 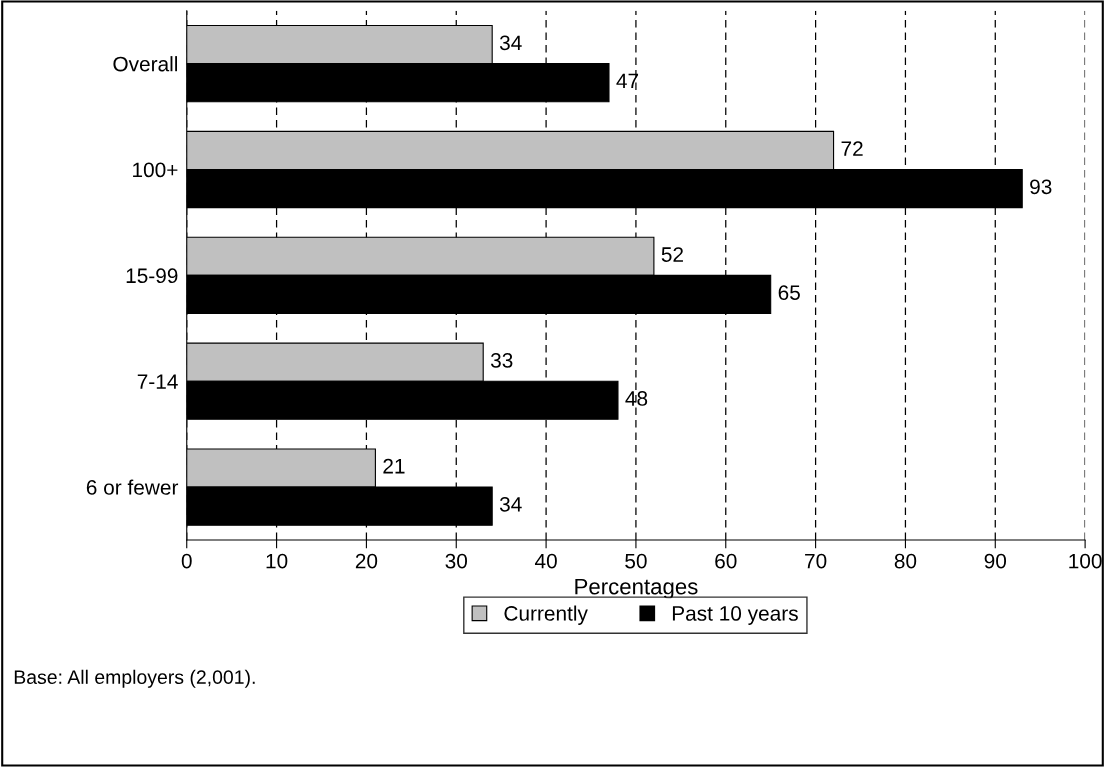 I want to click on x-tick-label: 50, so click(x=636, y=561).